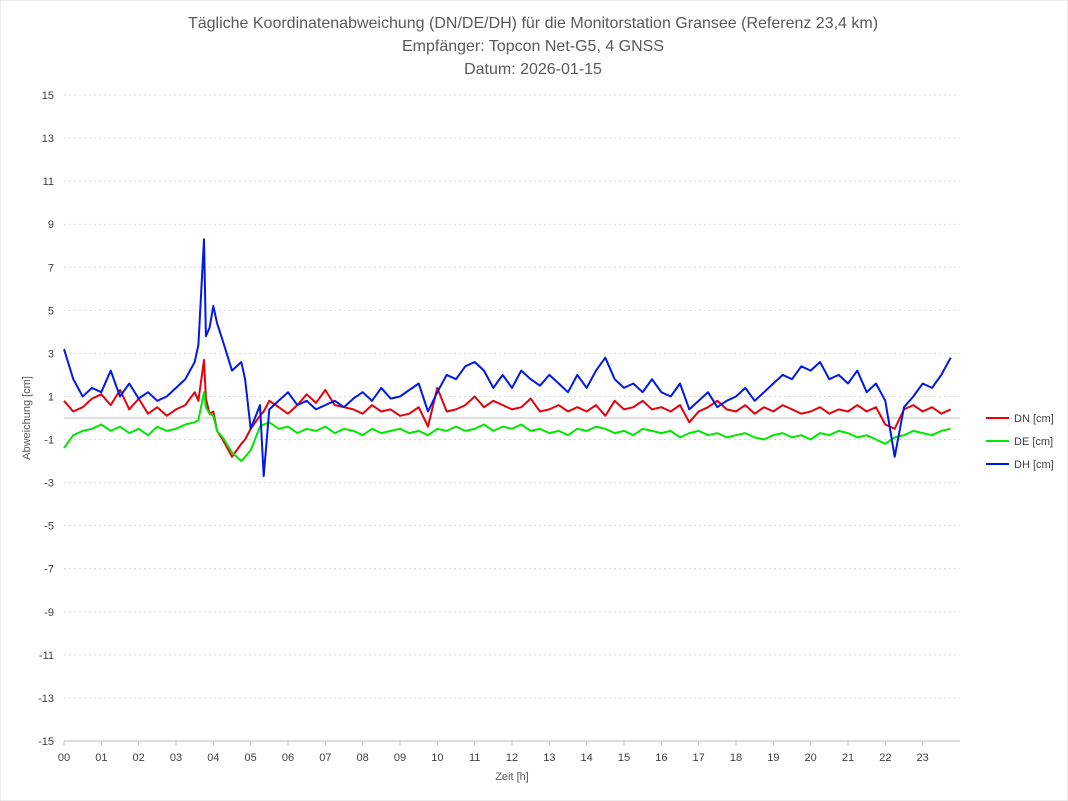 This screenshot has height=801, width=1068. Describe the element at coordinates (139, 758) in the screenshot. I see `x-tick-label: 02` at that location.